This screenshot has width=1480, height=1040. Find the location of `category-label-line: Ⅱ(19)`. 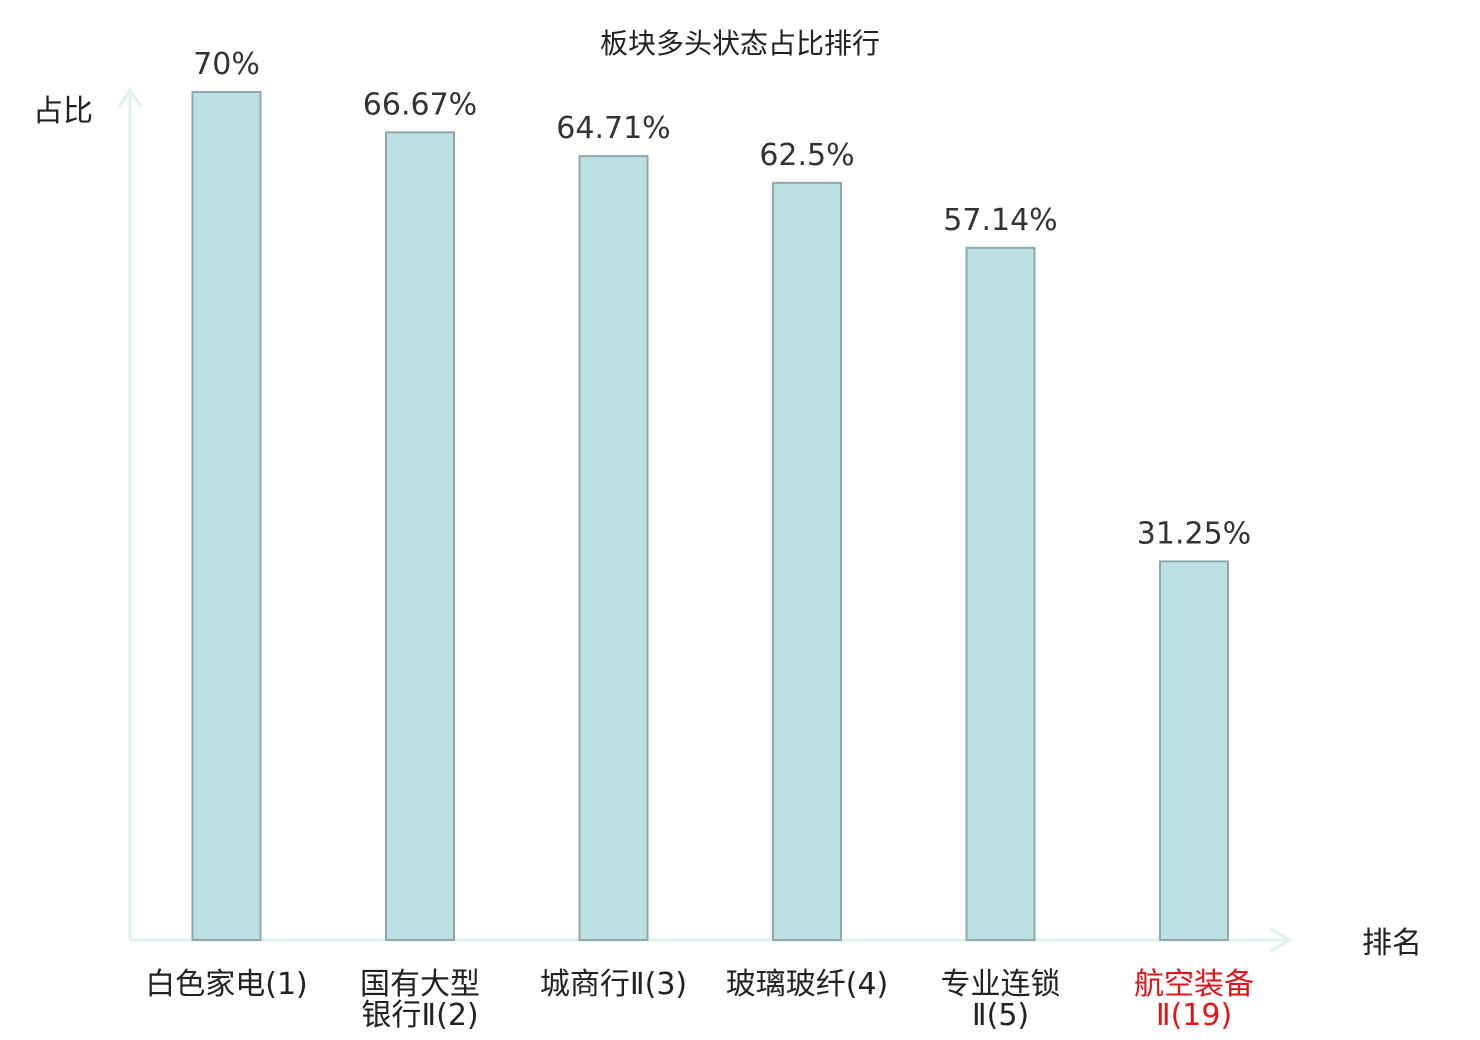

category-label-line: Ⅱ(19) is located at coordinates (1194, 1015).